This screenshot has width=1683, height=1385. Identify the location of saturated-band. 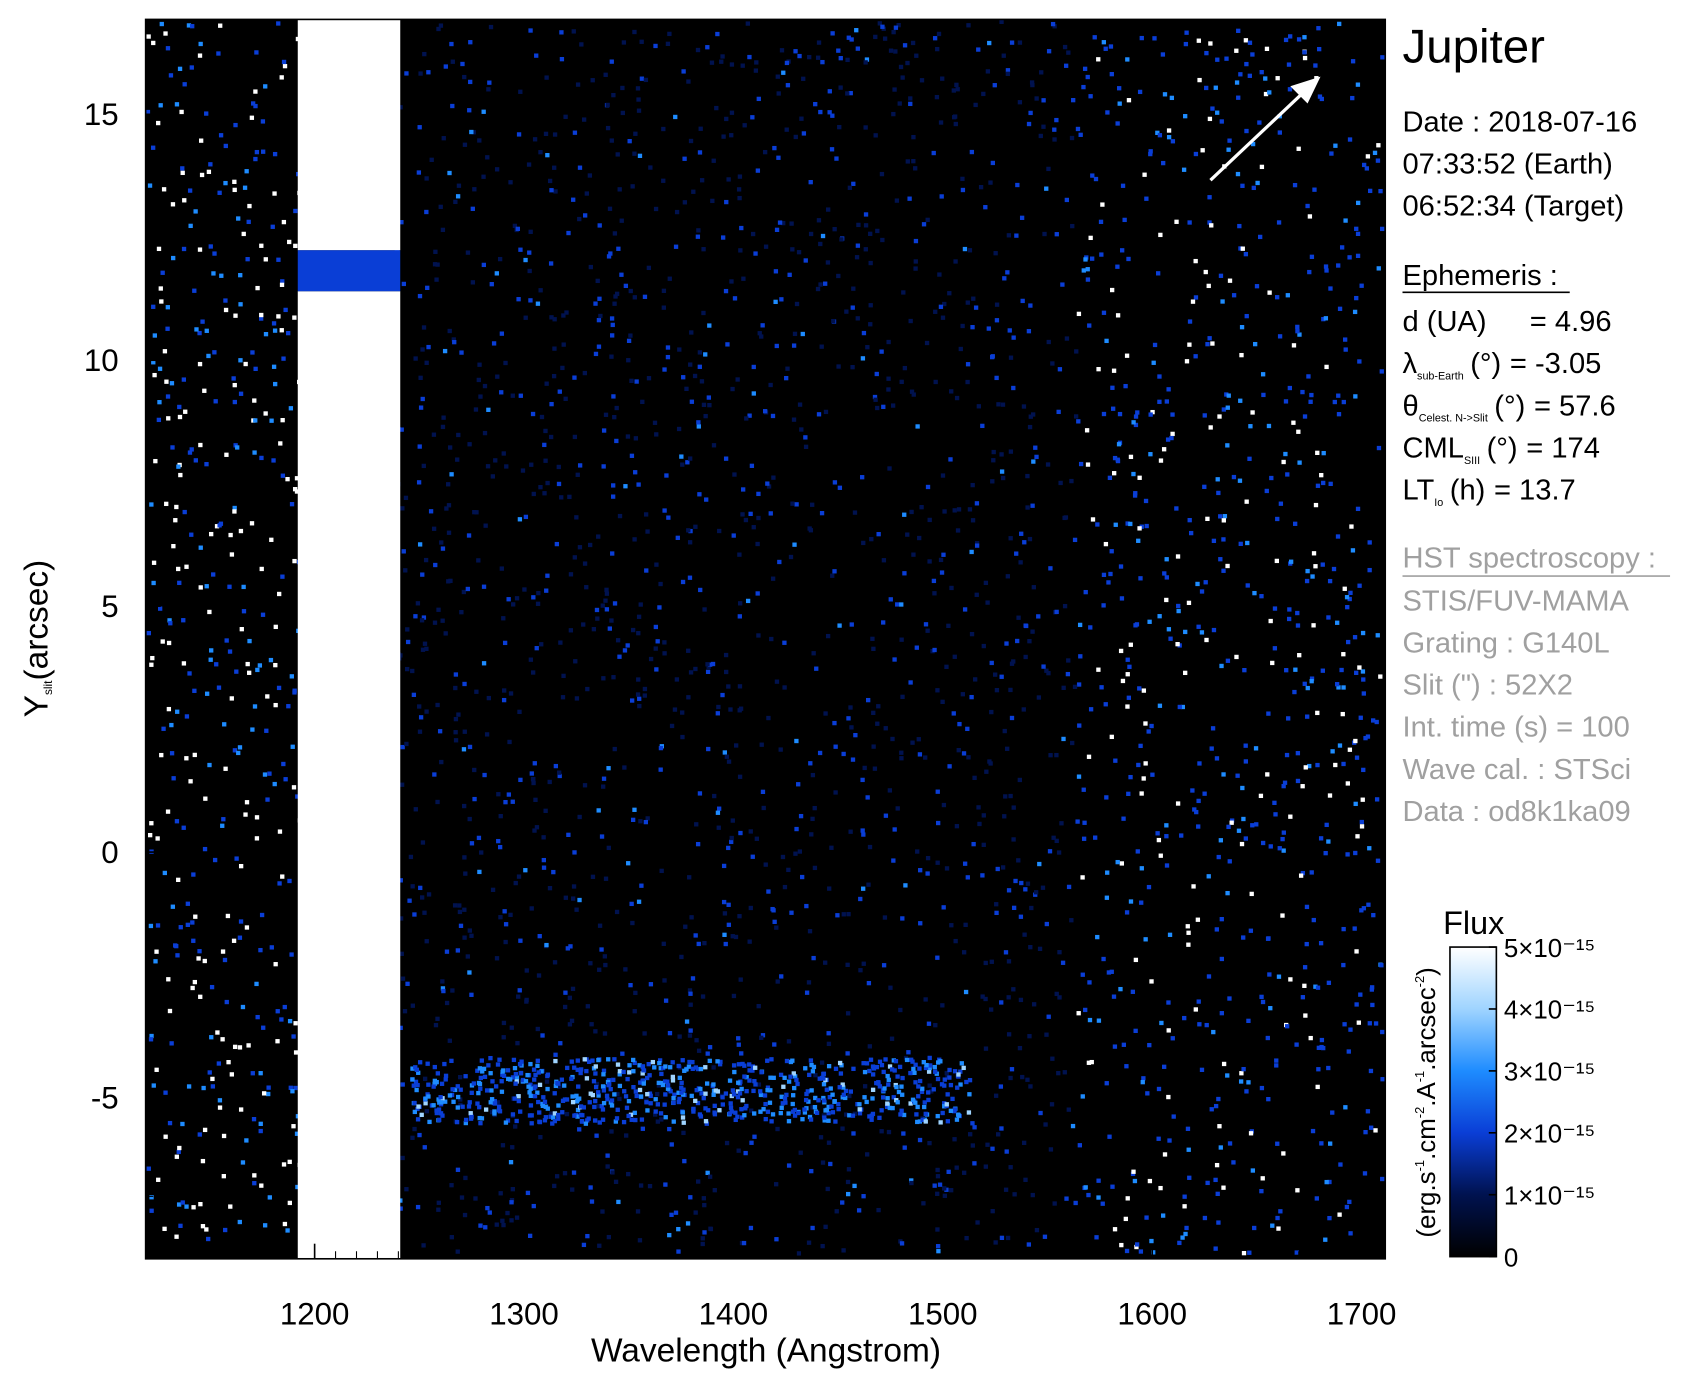
(349, 135).